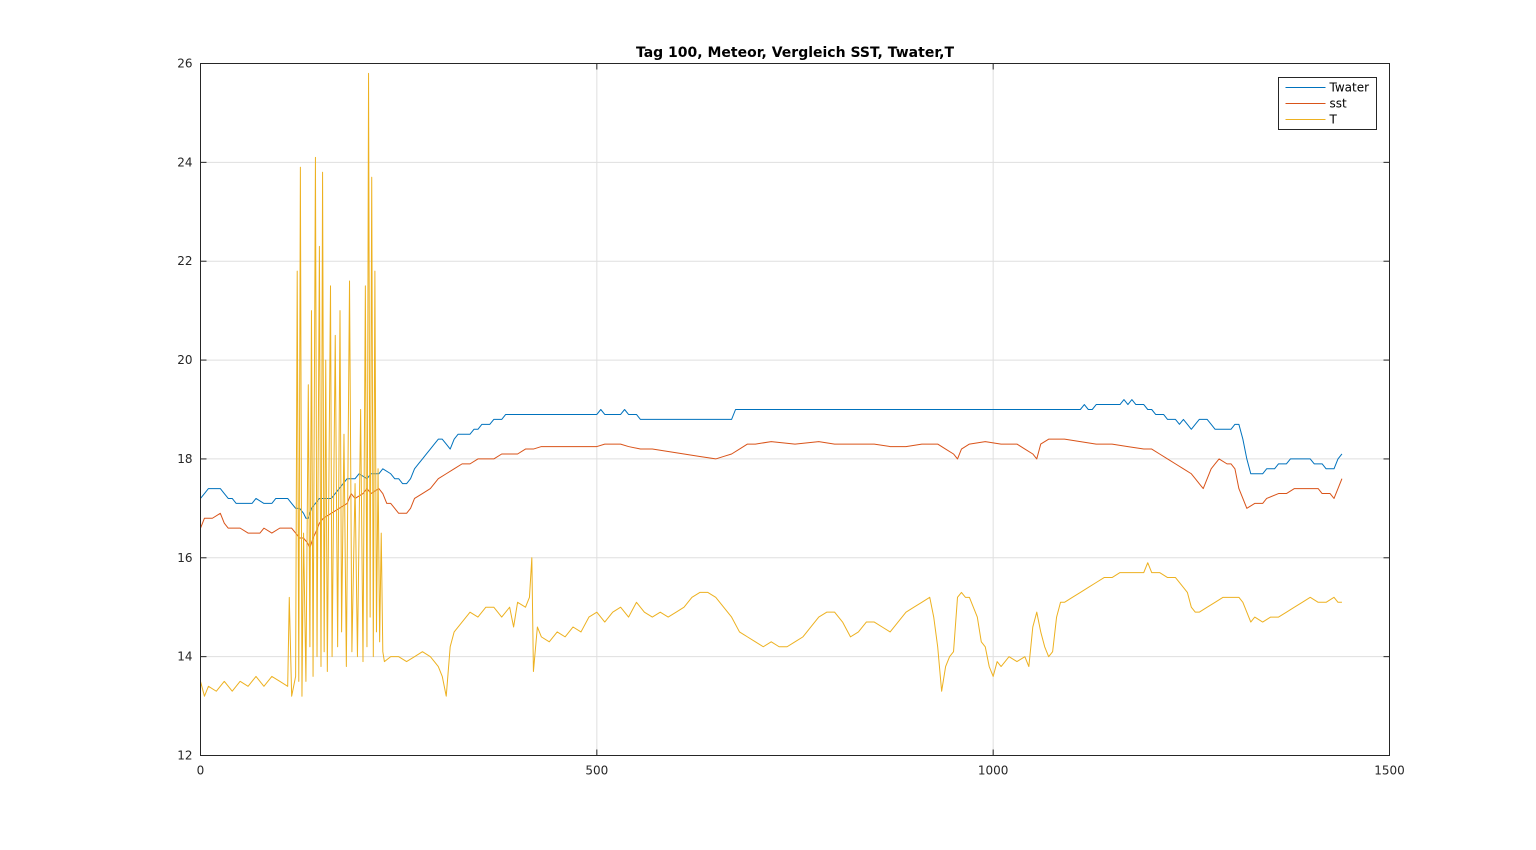 The height and width of the screenshot is (850, 1536). Describe the element at coordinates (184, 64) in the screenshot. I see `y-tick-label: 26` at that location.